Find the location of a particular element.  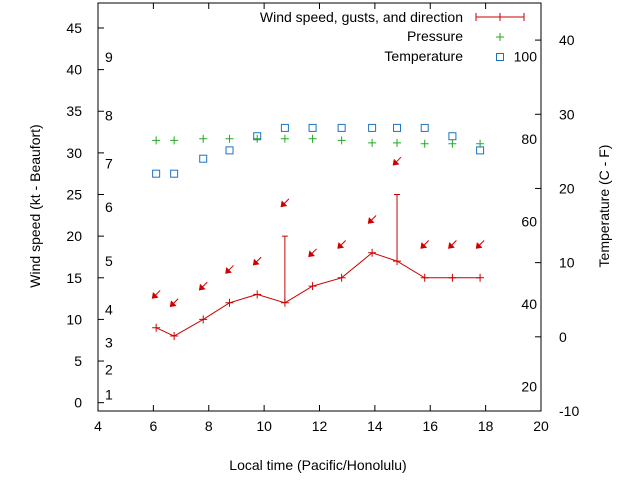

y-left-tick-label: 35 is located at coordinates (74, 111).